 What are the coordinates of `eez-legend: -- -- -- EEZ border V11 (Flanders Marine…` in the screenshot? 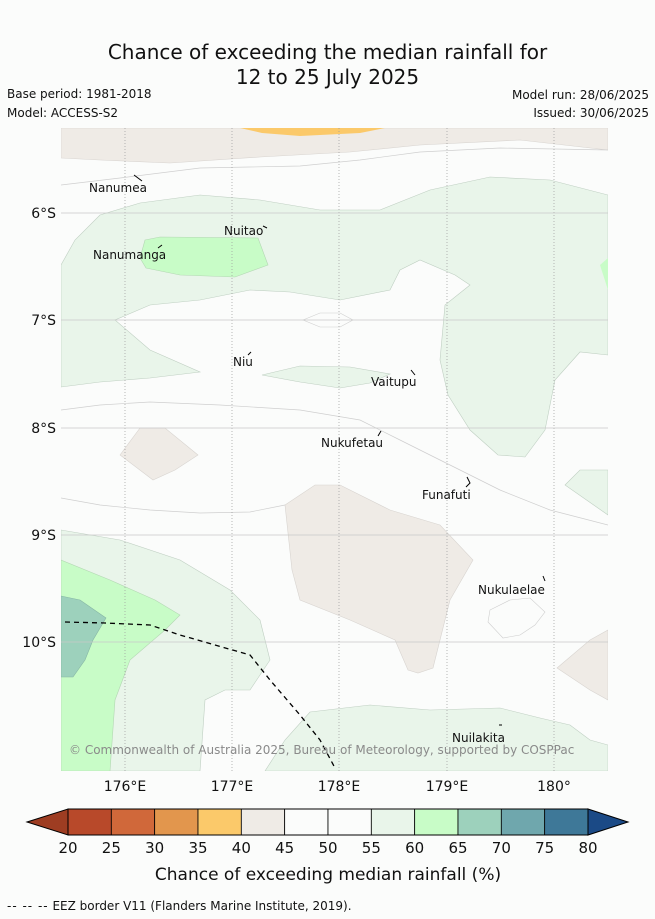 It's located at (179, 906).